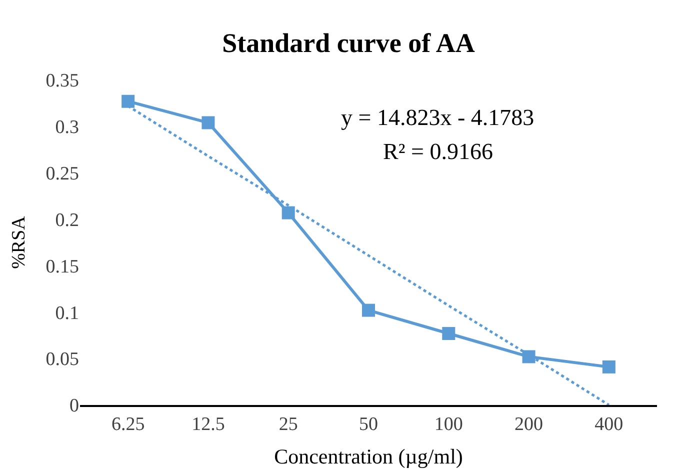  Describe the element at coordinates (67, 127) in the screenshot. I see `y-tick-label: 0.3` at that location.